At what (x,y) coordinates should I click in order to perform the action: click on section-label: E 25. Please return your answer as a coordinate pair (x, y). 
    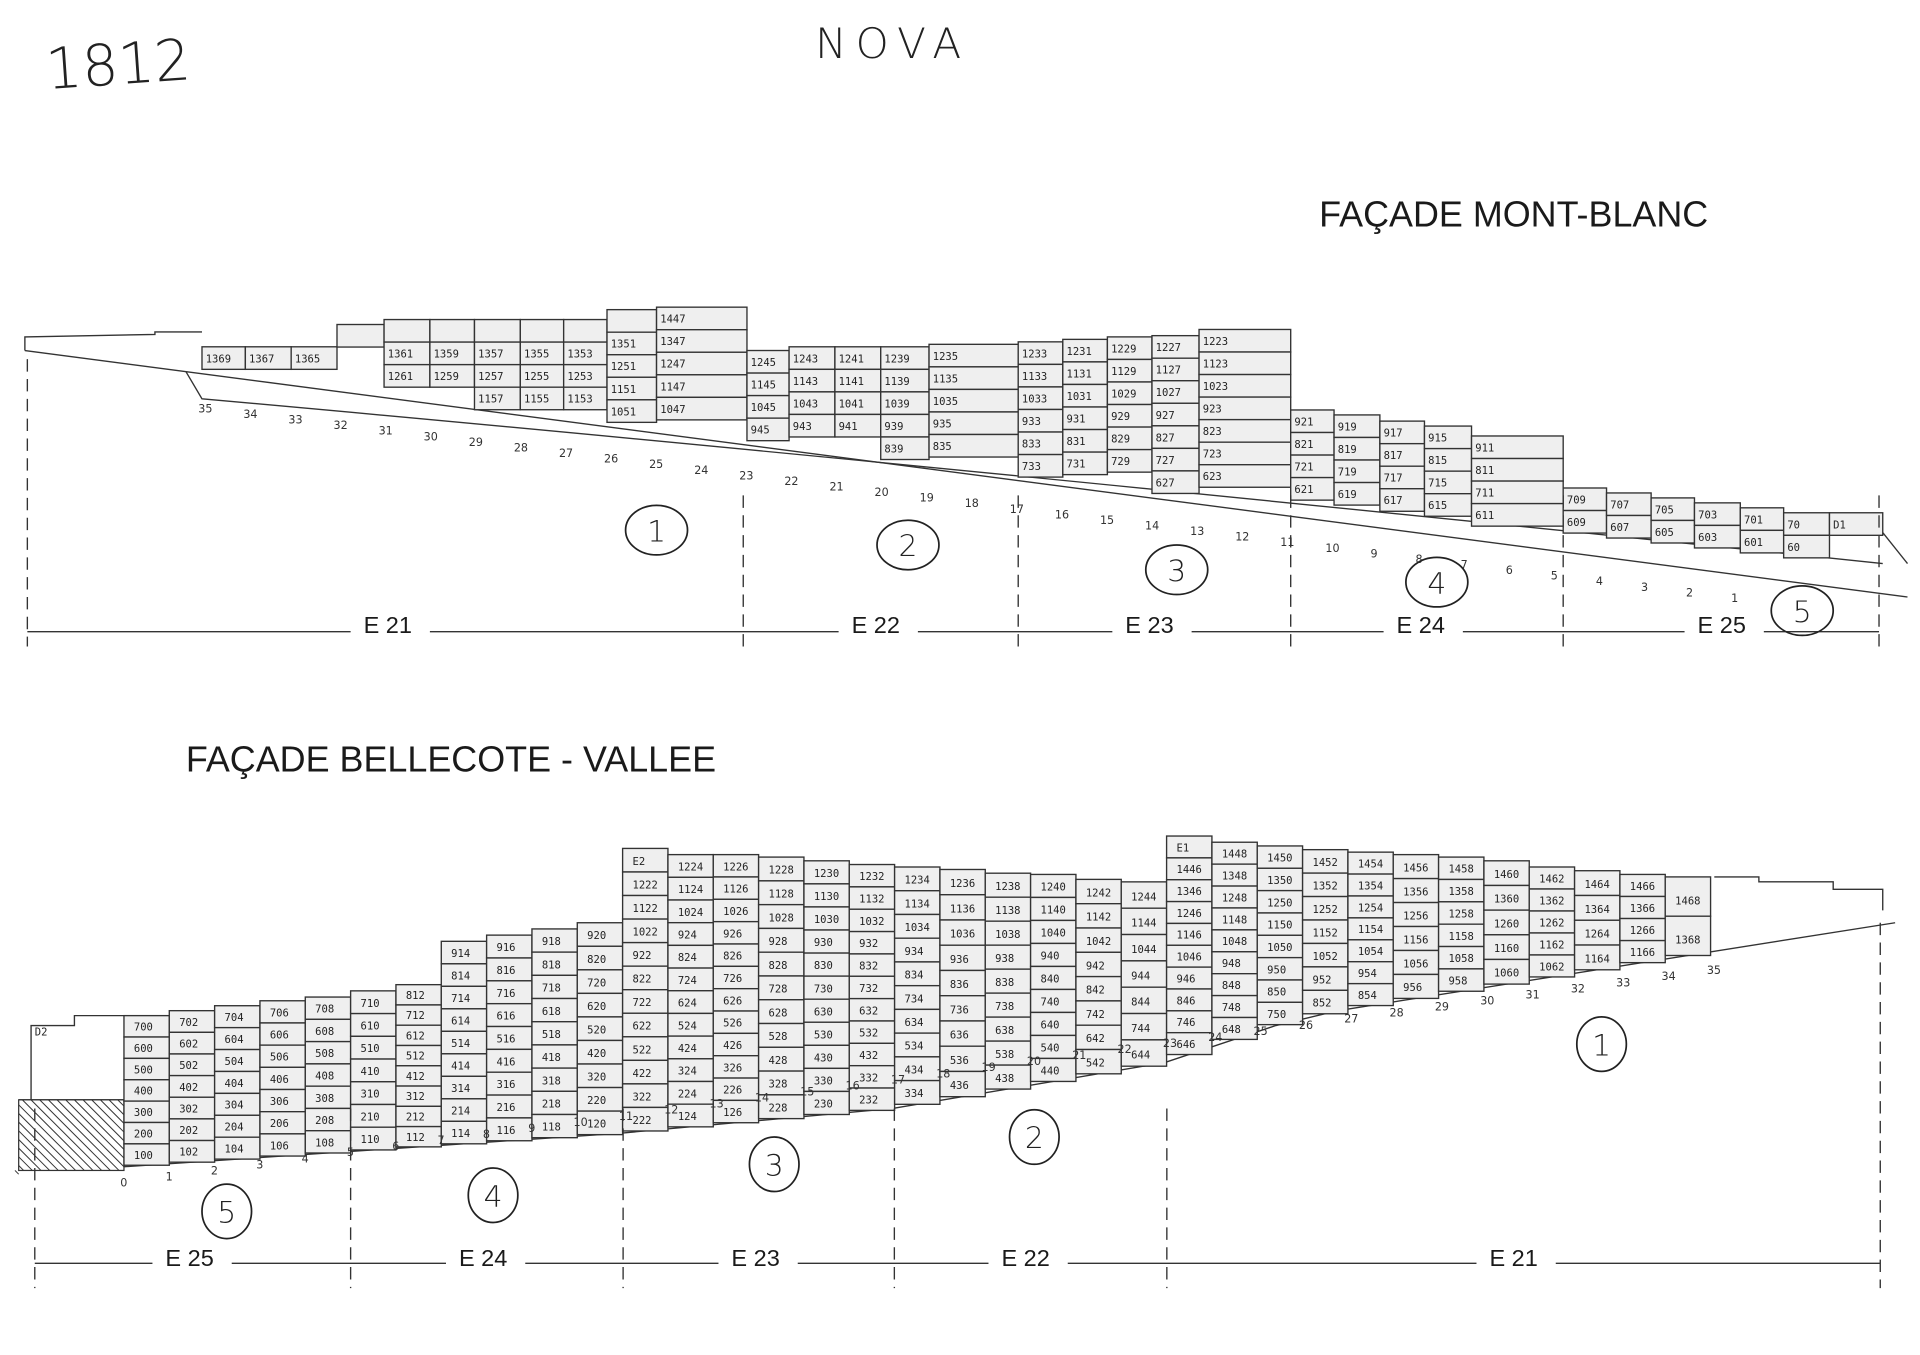
    Looking at the image, I should click on (189, 1258).